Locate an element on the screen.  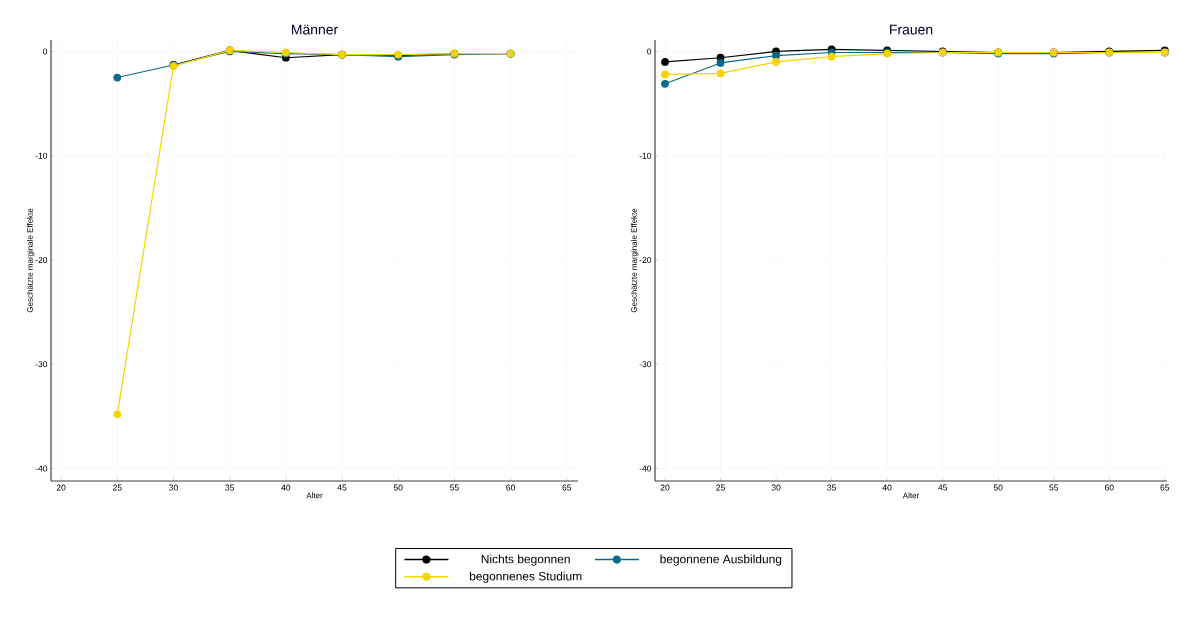
legend-label: begonnene Ausbildung is located at coordinates (721, 560).